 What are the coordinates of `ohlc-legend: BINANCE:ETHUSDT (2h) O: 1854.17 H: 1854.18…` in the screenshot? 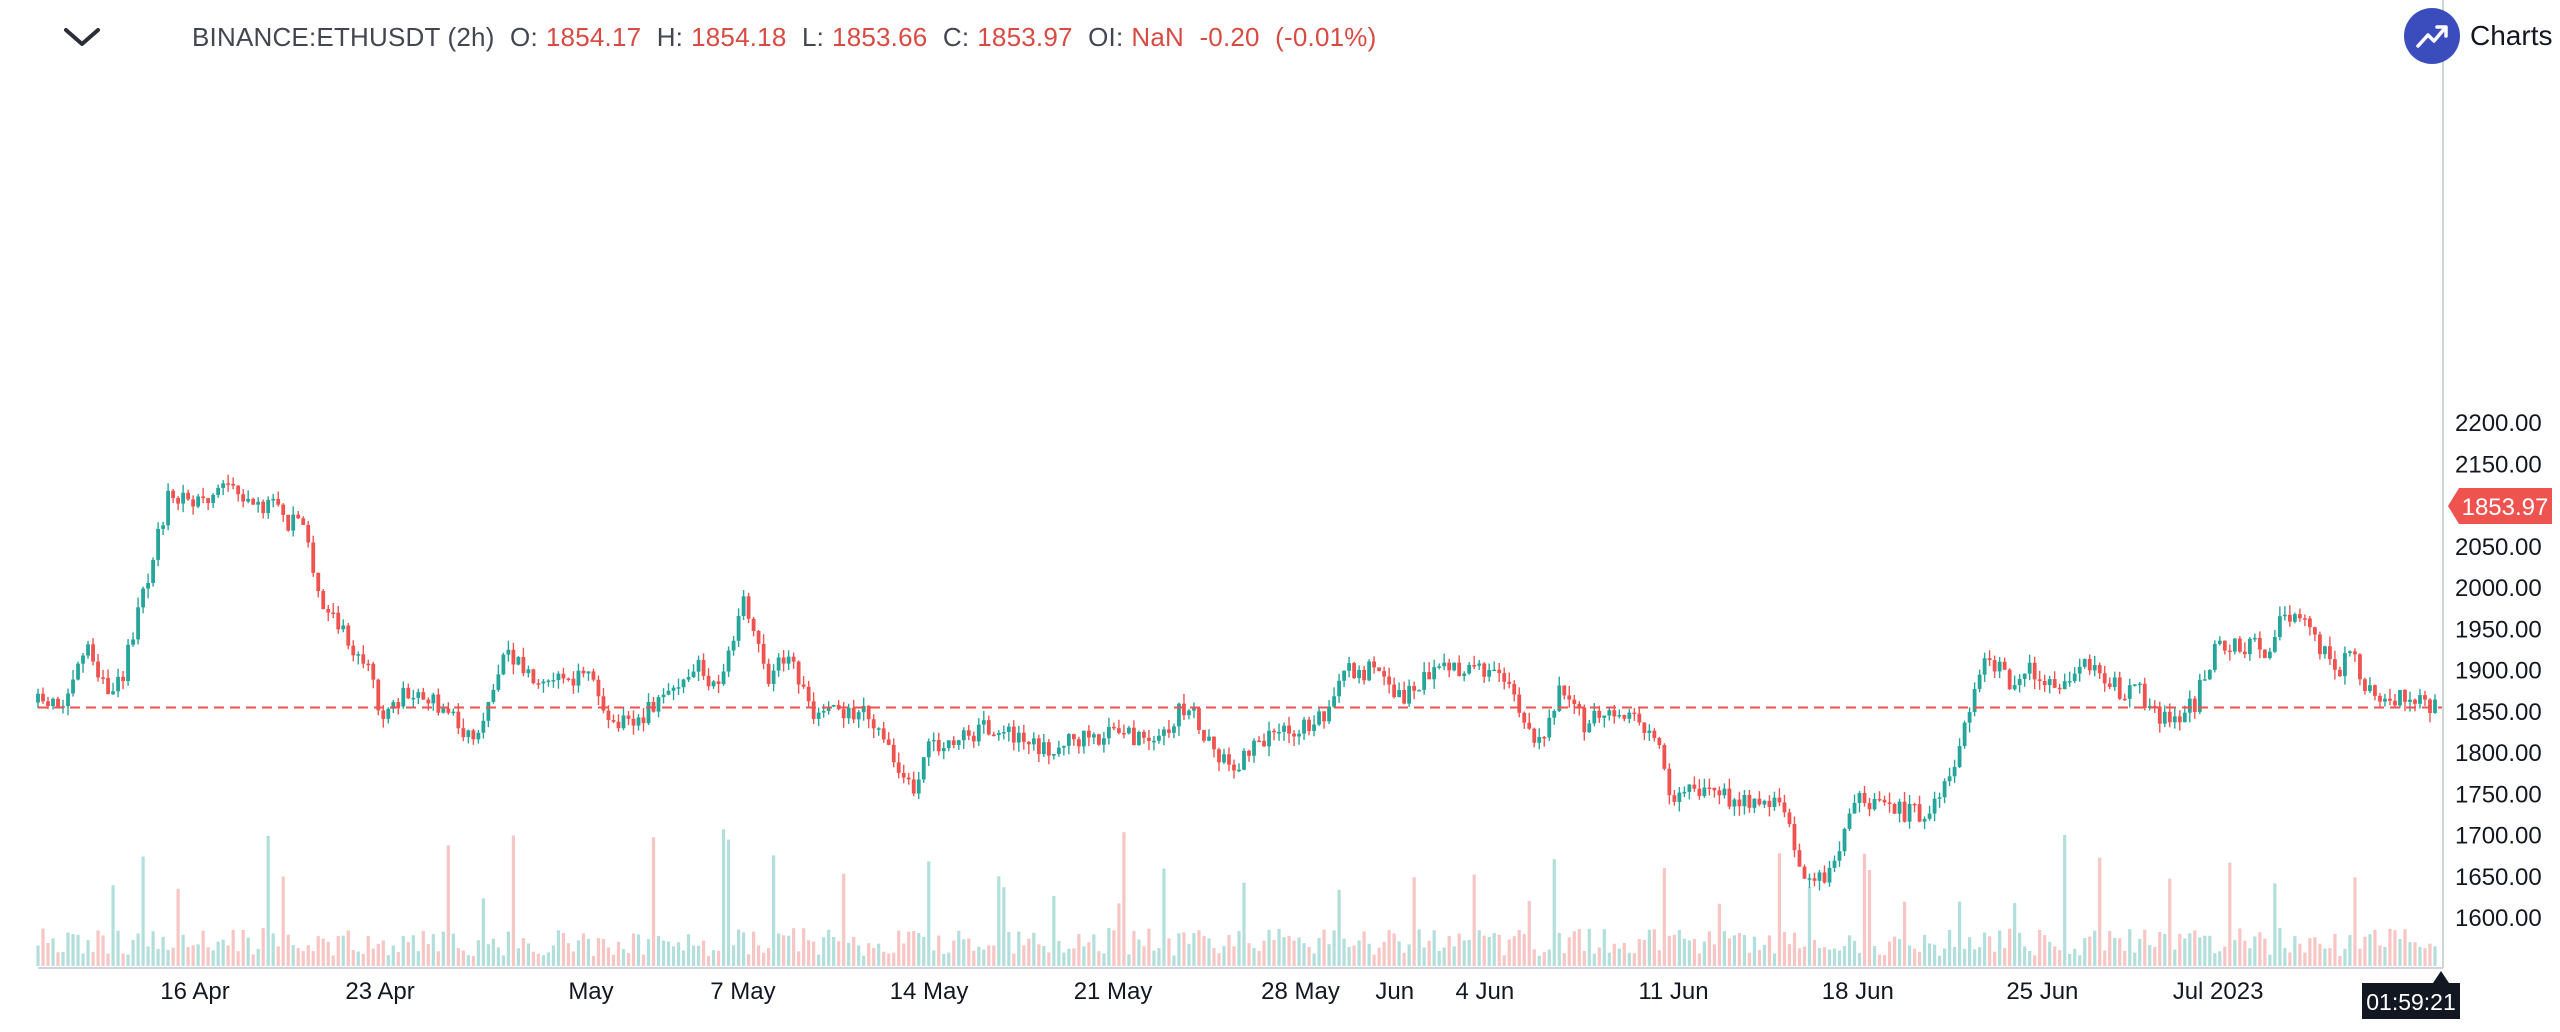 It's located at (788, 37).